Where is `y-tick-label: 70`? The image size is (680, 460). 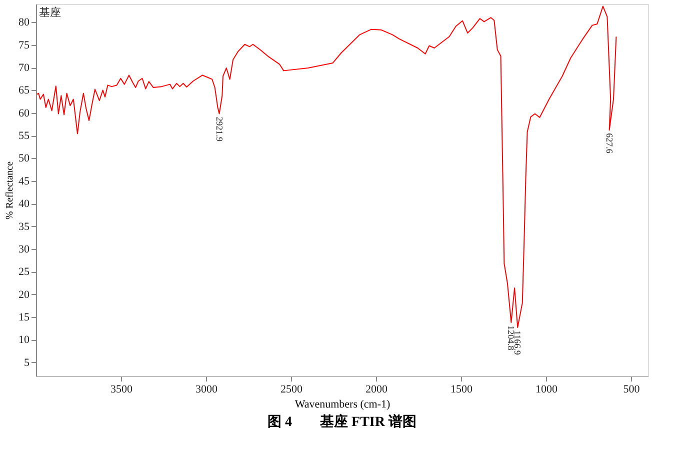 y-tick-label: 70 is located at coordinates (24, 68).